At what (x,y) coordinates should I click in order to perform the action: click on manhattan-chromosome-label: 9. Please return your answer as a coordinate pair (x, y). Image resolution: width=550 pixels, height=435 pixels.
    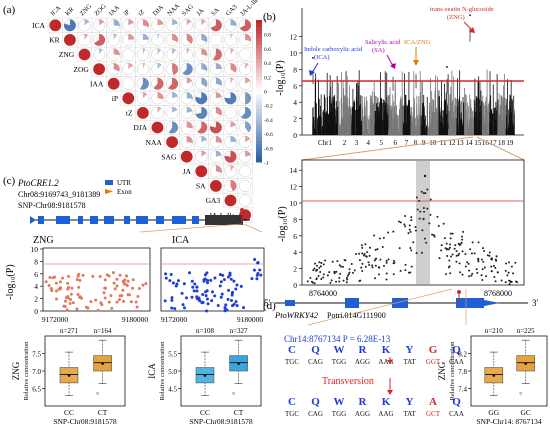
    Looking at the image, I should click on (424, 143).